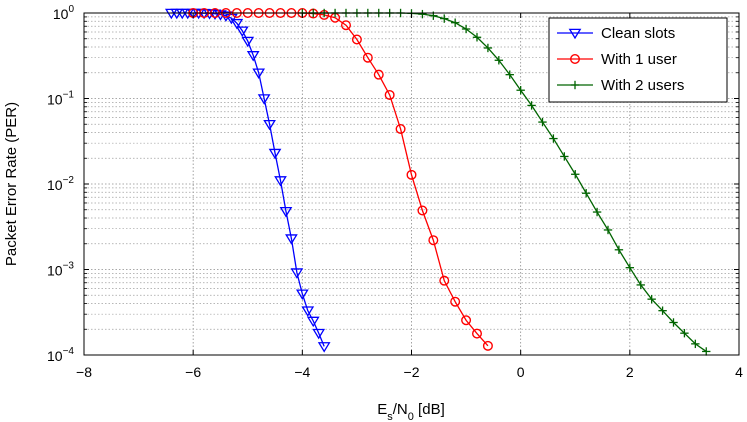 The height and width of the screenshot is (422, 747). I want to click on x-axis-label-tail: [dB], so click(429, 409).